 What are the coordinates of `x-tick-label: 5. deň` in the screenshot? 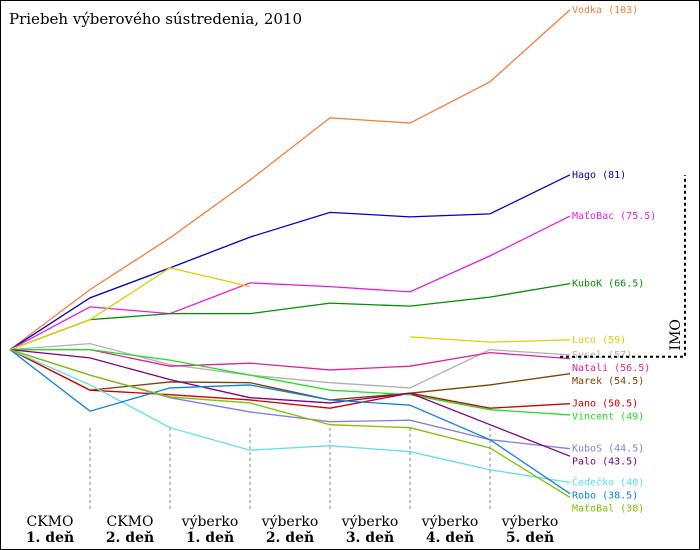 It's located at (530, 538).